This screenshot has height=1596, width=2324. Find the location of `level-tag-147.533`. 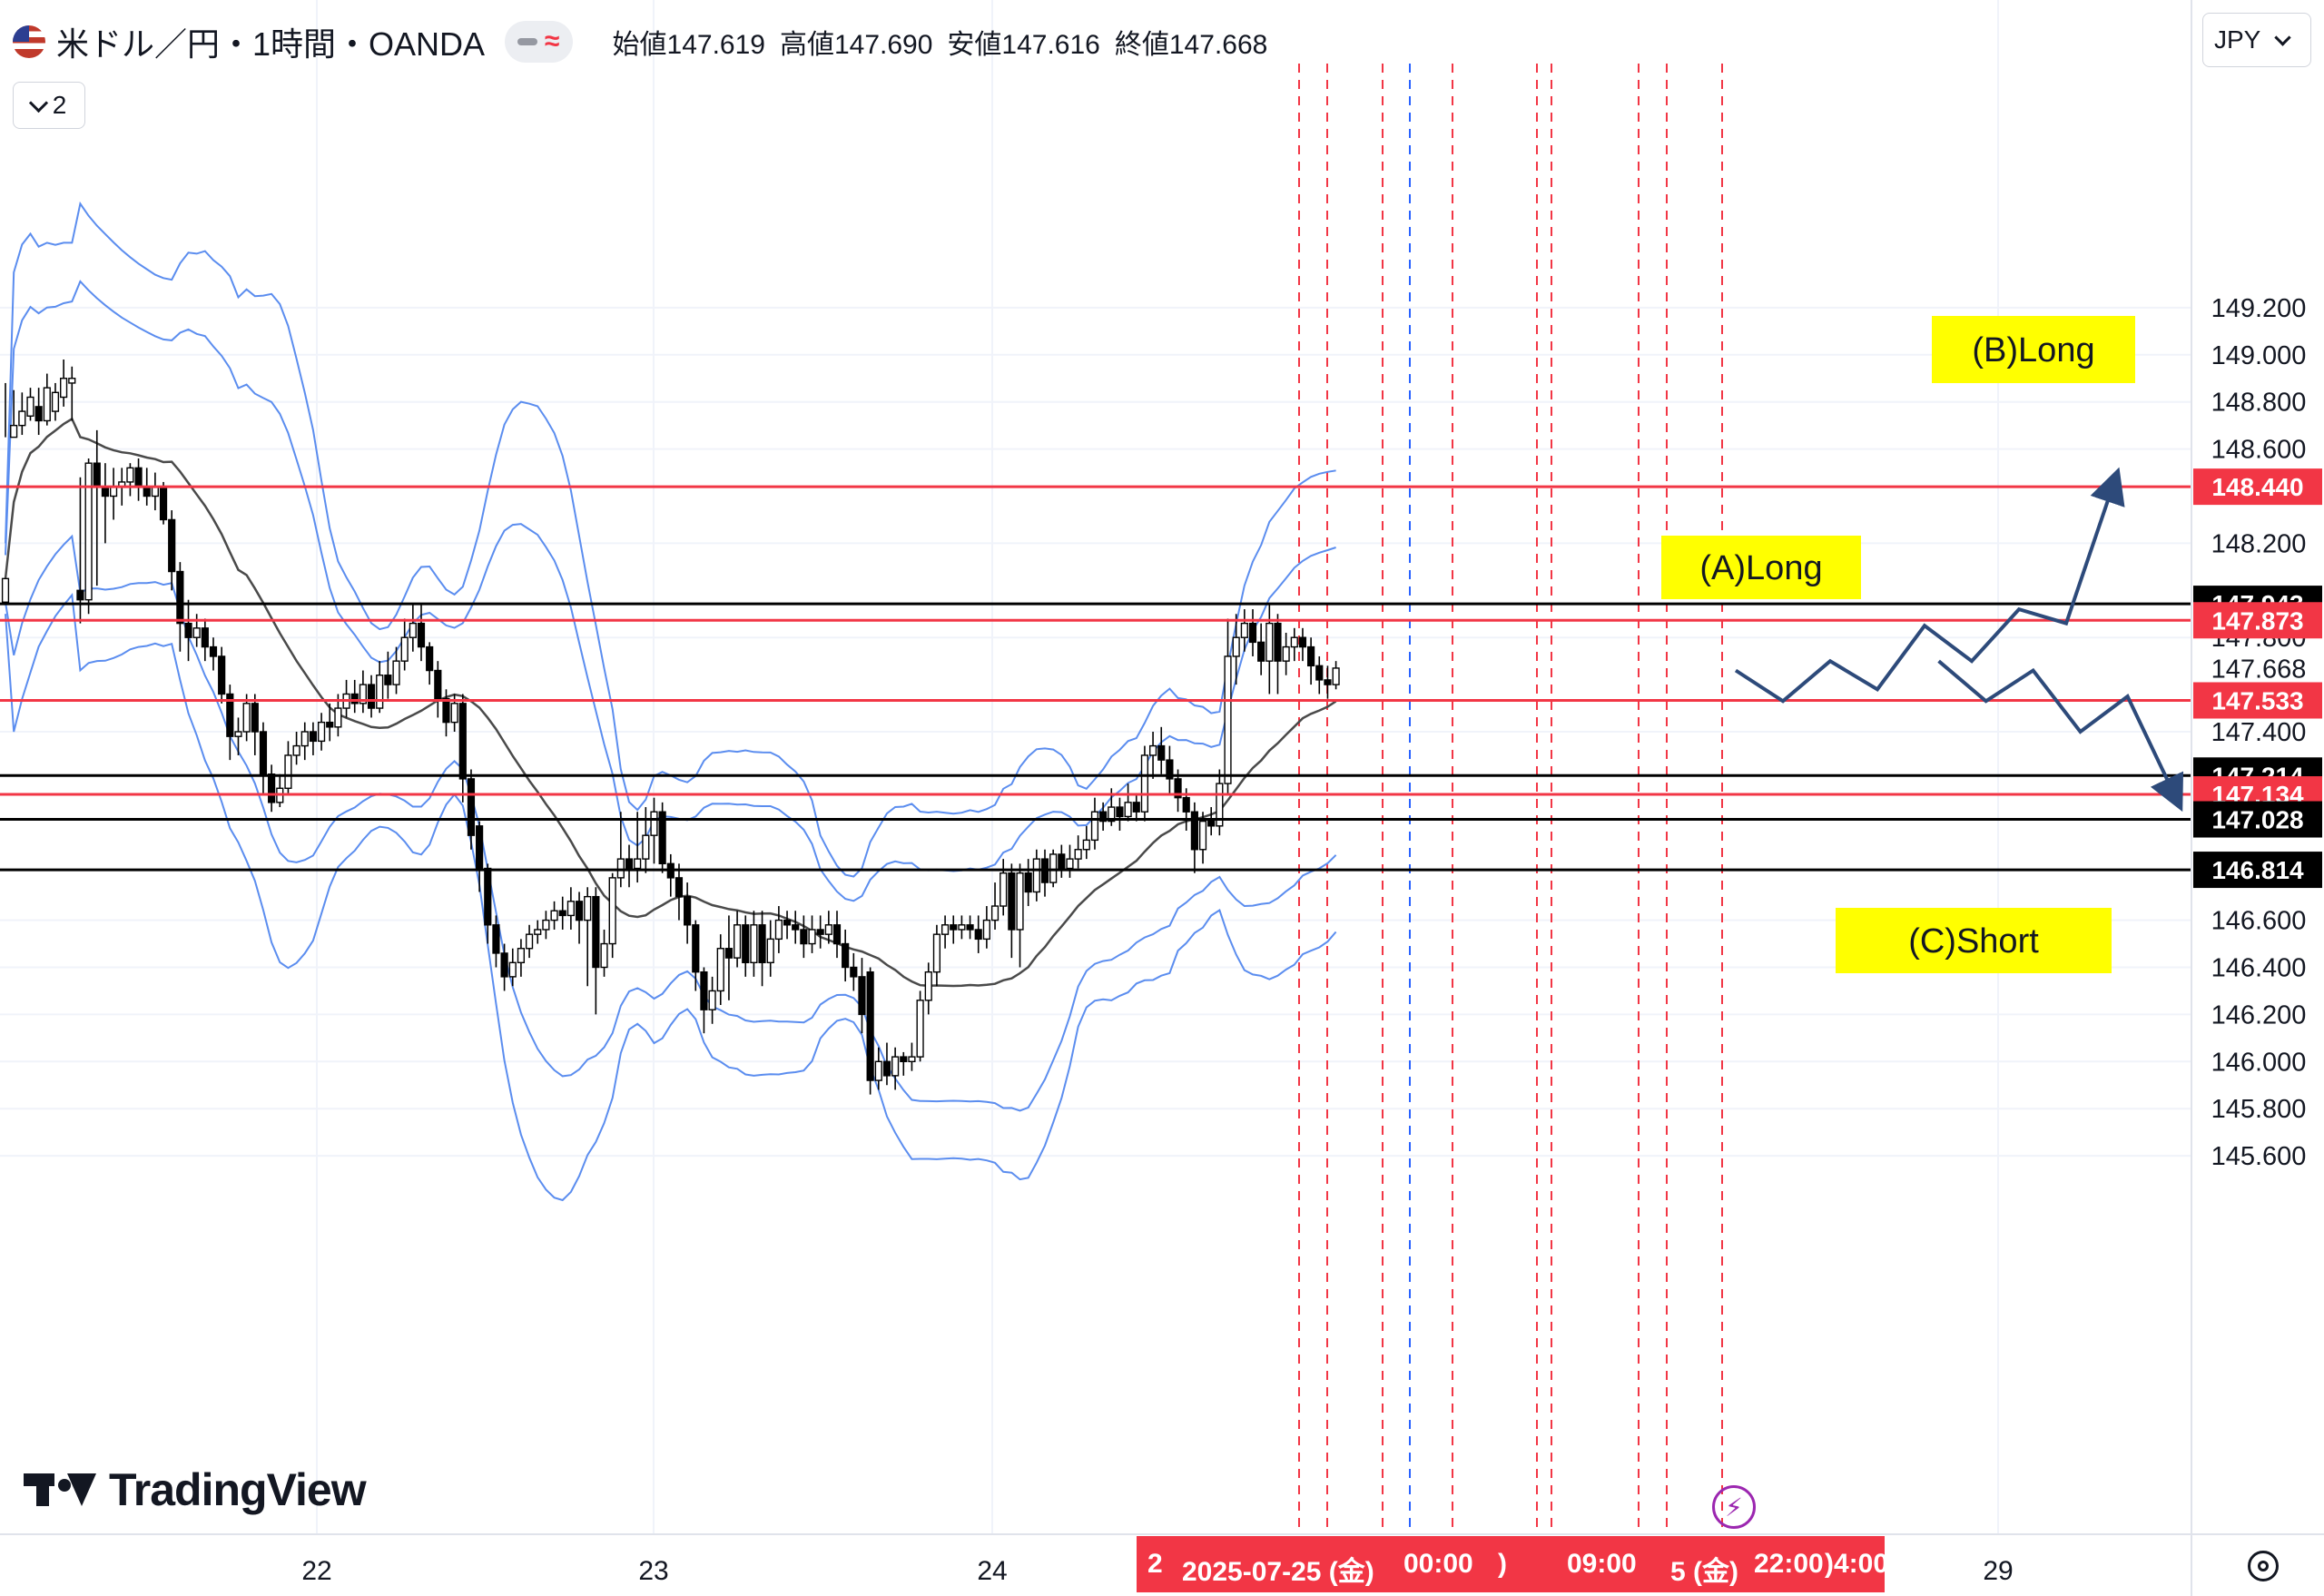

level-tag-147.533 is located at coordinates (2257, 700).